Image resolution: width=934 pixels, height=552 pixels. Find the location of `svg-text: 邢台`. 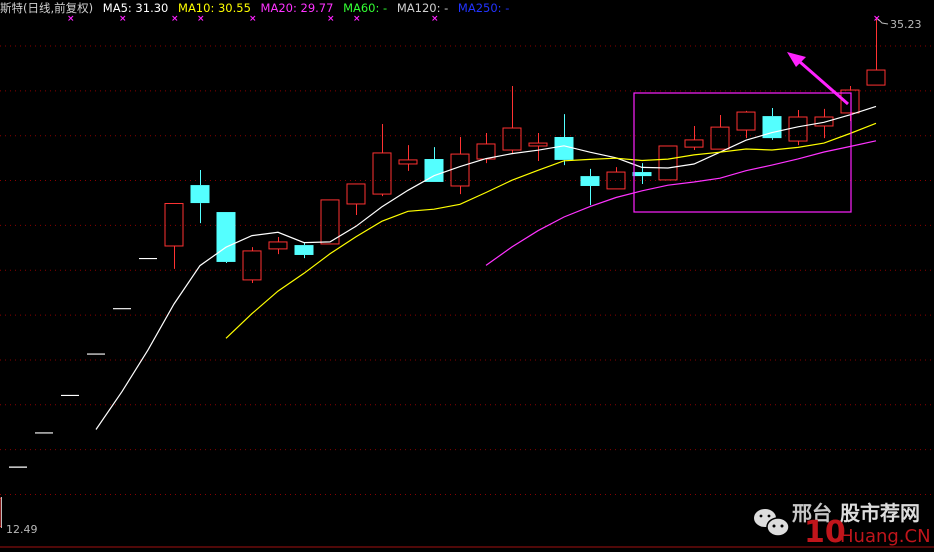

svg-text: 邢台 is located at coordinates (812, 513).